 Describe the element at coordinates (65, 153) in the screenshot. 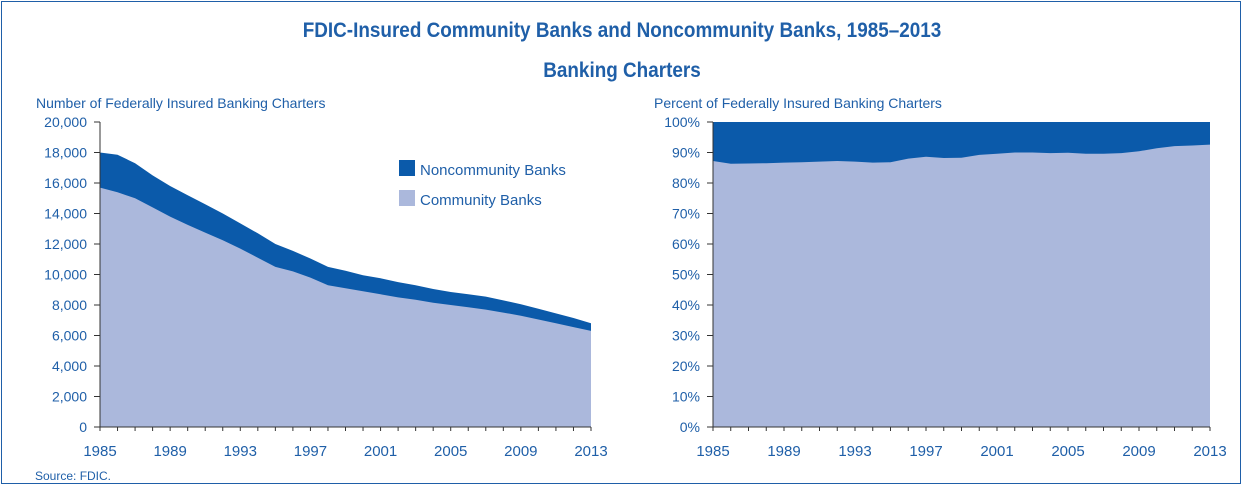

I see `y-tick-label: 18,000` at that location.